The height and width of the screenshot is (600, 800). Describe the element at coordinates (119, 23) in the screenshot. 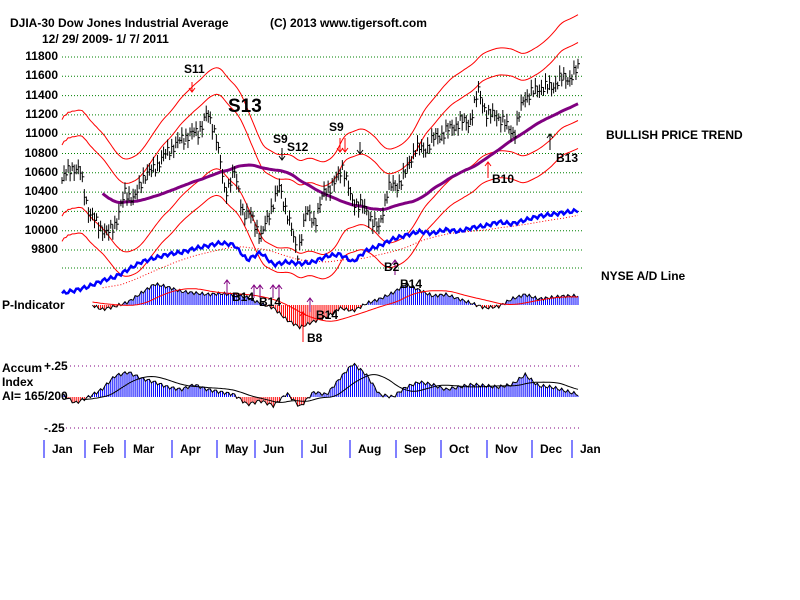

I see `chart-title: DJIA-30 Dow Jones Industrial Average` at that location.